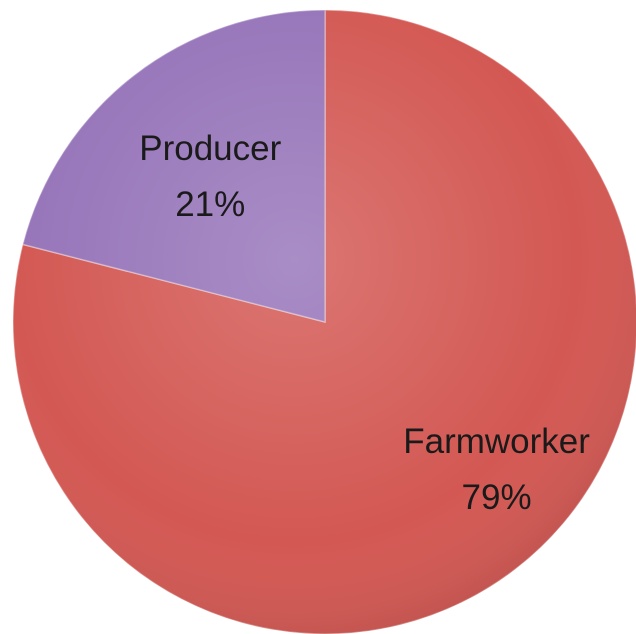 This screenshot has width=636, height=634. Describe the element at coordinates (496, 441) in the screenshot. I see `slice-name-farmworker: Farmworker` at that location.